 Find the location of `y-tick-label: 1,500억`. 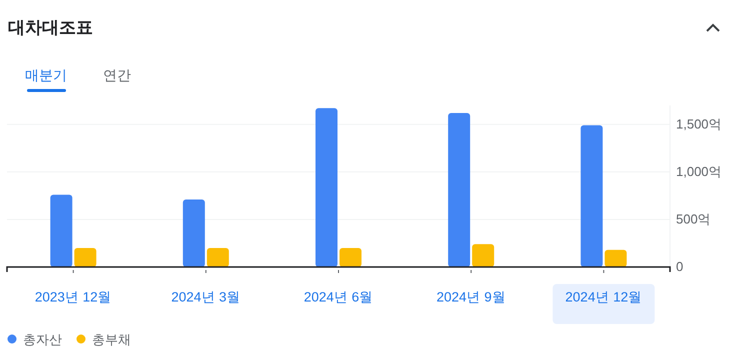

y-tick-label: 1,500억 is located at coordinates (699, 124).